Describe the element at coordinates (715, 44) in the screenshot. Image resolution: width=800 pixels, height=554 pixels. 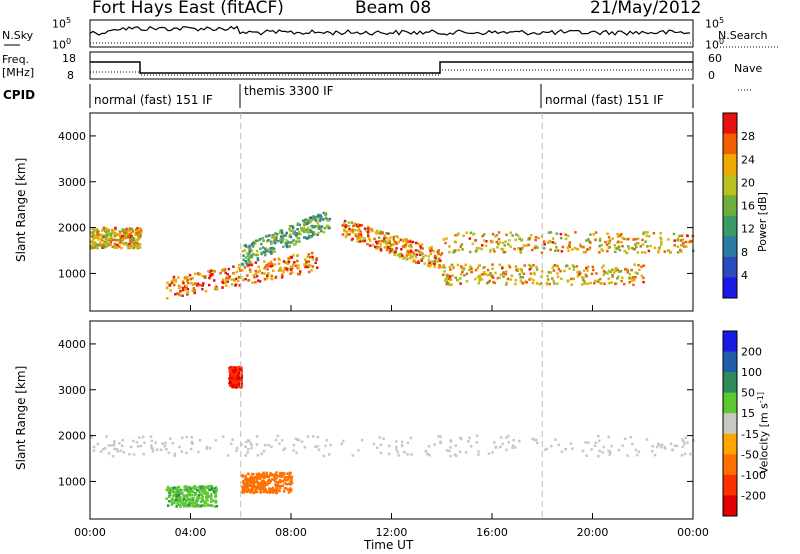
I see `nsearch-tick-bottom: 100` at that location.